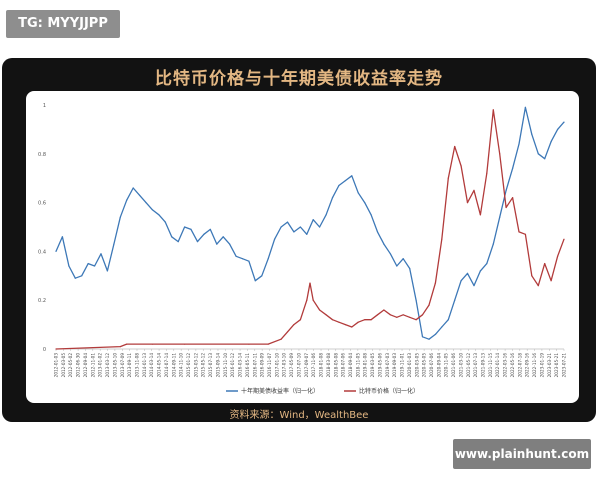 Image resolution: width=600 pixels, height=480 pixels. Describe the element at coordinates (409, 365) in the screenshot. I see `x-tick-label: 2020-01-03` at that location.